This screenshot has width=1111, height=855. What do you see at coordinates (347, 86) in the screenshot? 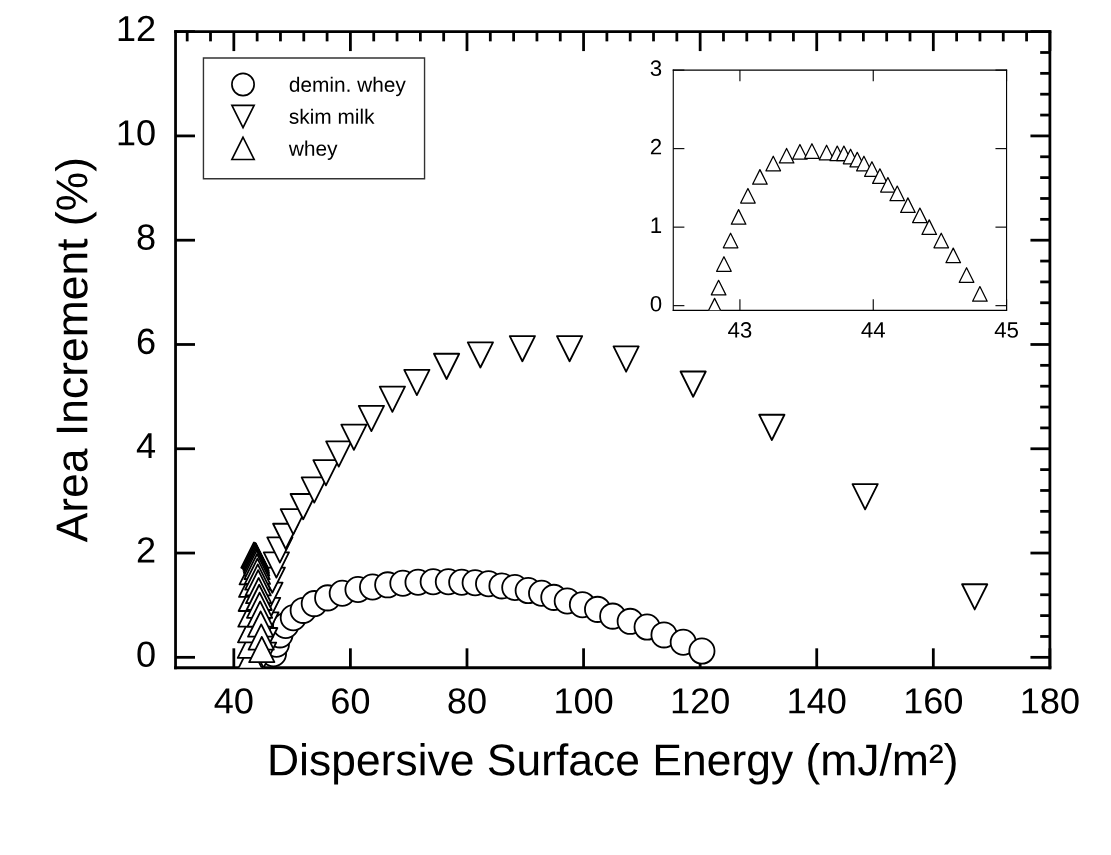
I see `legend-label: demin. whey` at bounding box center [347, 86].